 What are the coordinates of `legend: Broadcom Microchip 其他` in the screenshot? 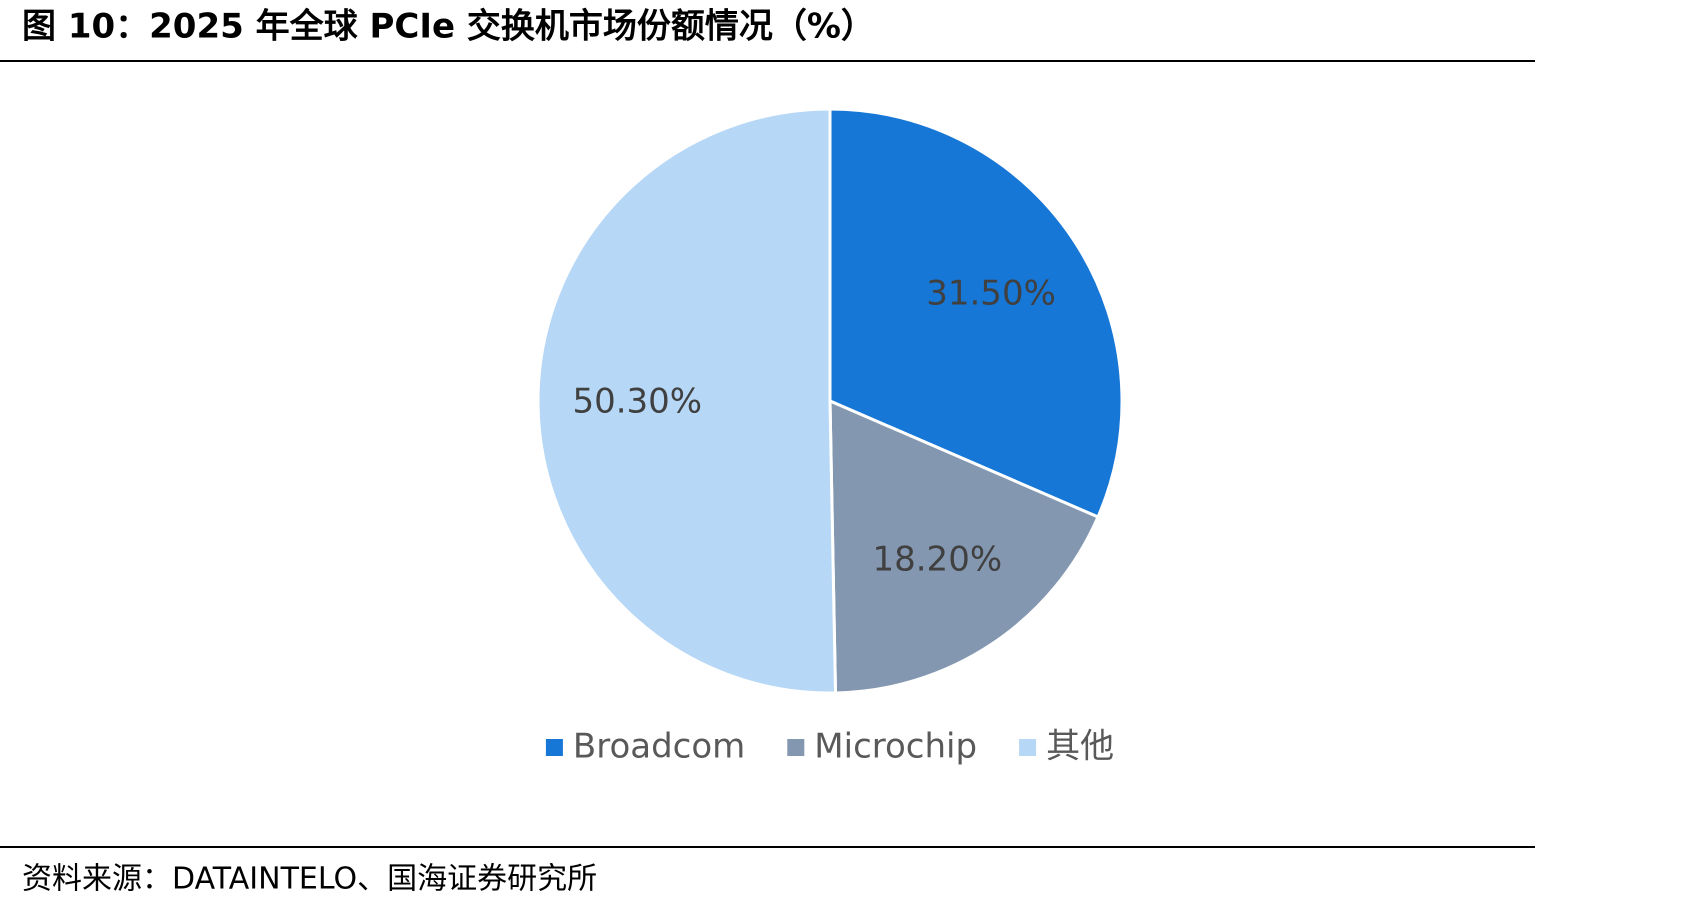 It's located at (829, 747).